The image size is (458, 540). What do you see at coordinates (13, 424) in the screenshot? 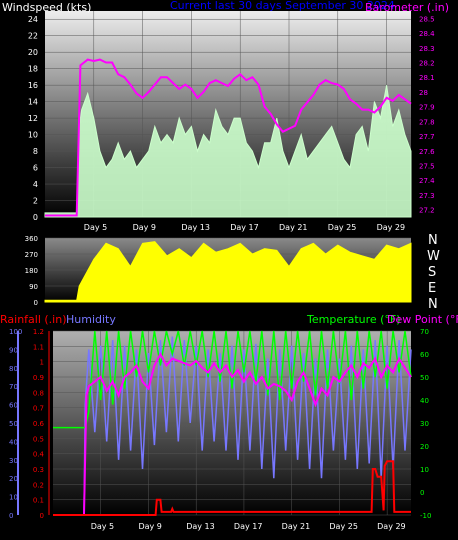
I see `humidity-tick-label: 50` at bounding box center [13, 424].